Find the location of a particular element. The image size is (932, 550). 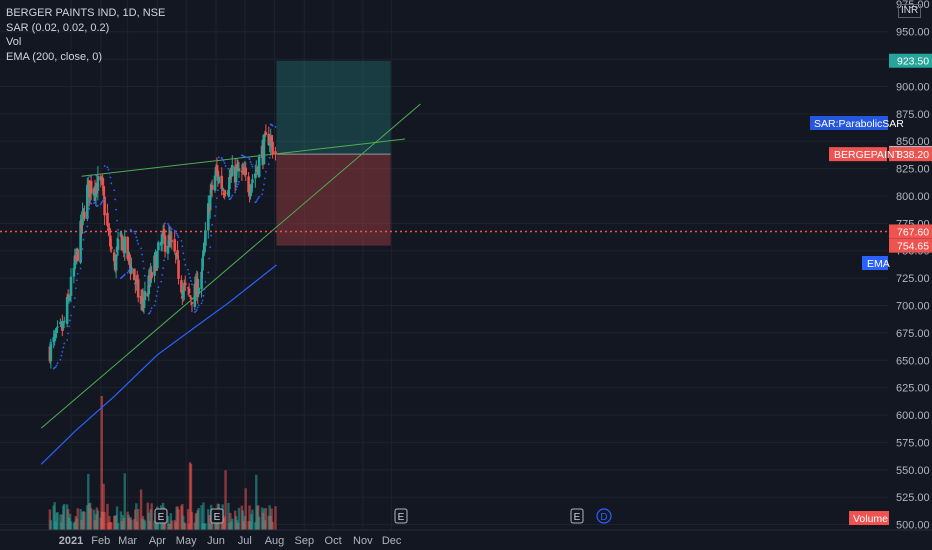

time-axis: 2021 Feb Mar Apr May Jun Jul Aug Sep Oct Nov Dec is located at coordinates (466, 538).